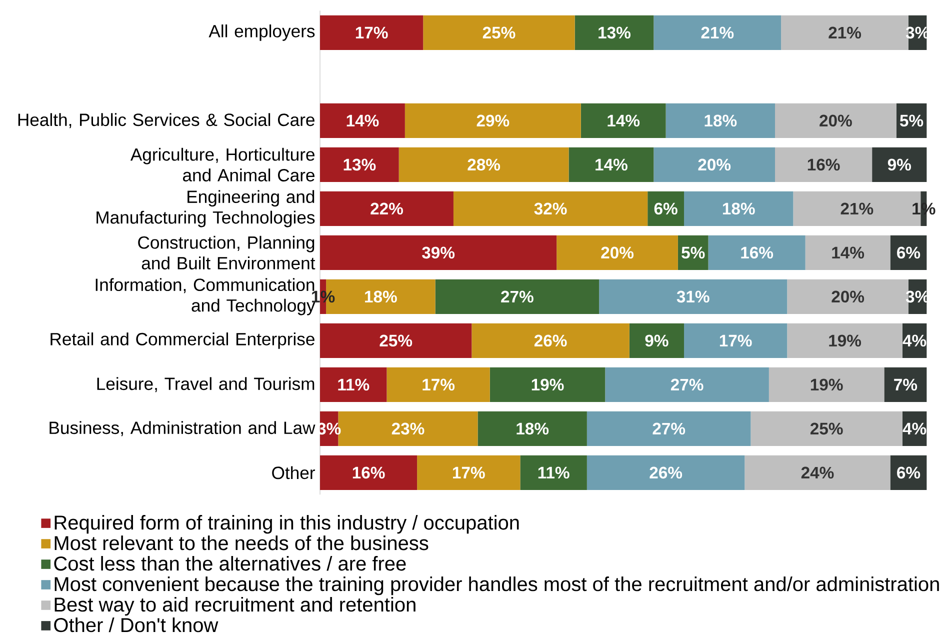  What do you see at coordinates (183, 428) in the screenshot?
I see `y-tick-label: Business, Administration and Law` at bounding box center [183, 428].